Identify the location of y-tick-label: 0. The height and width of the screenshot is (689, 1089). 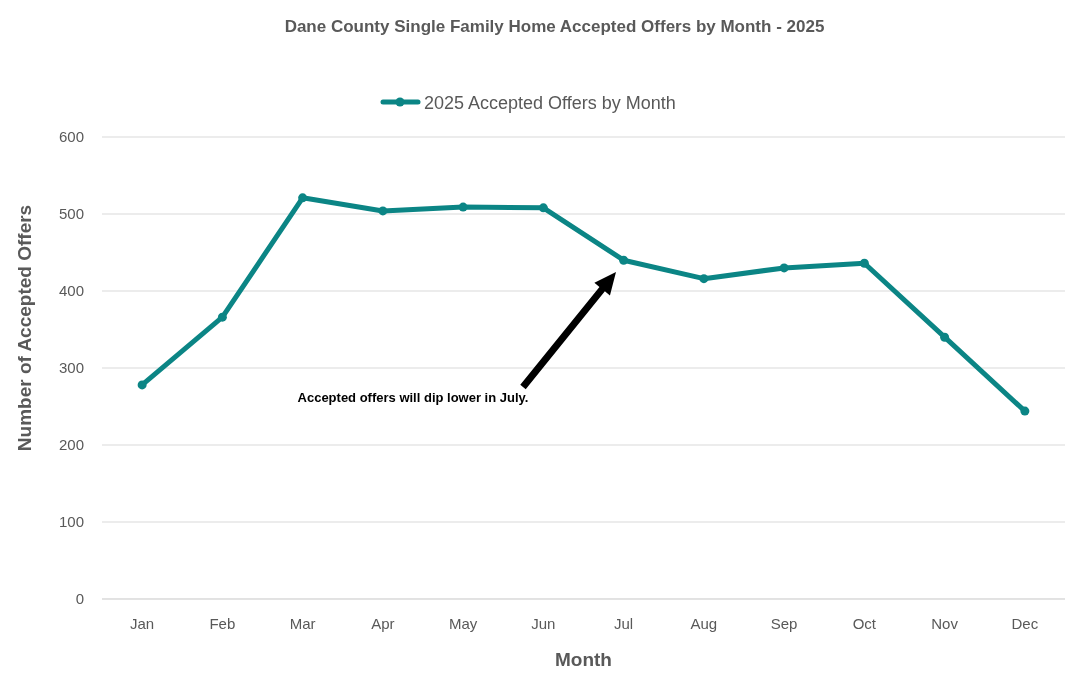
(79, 598).